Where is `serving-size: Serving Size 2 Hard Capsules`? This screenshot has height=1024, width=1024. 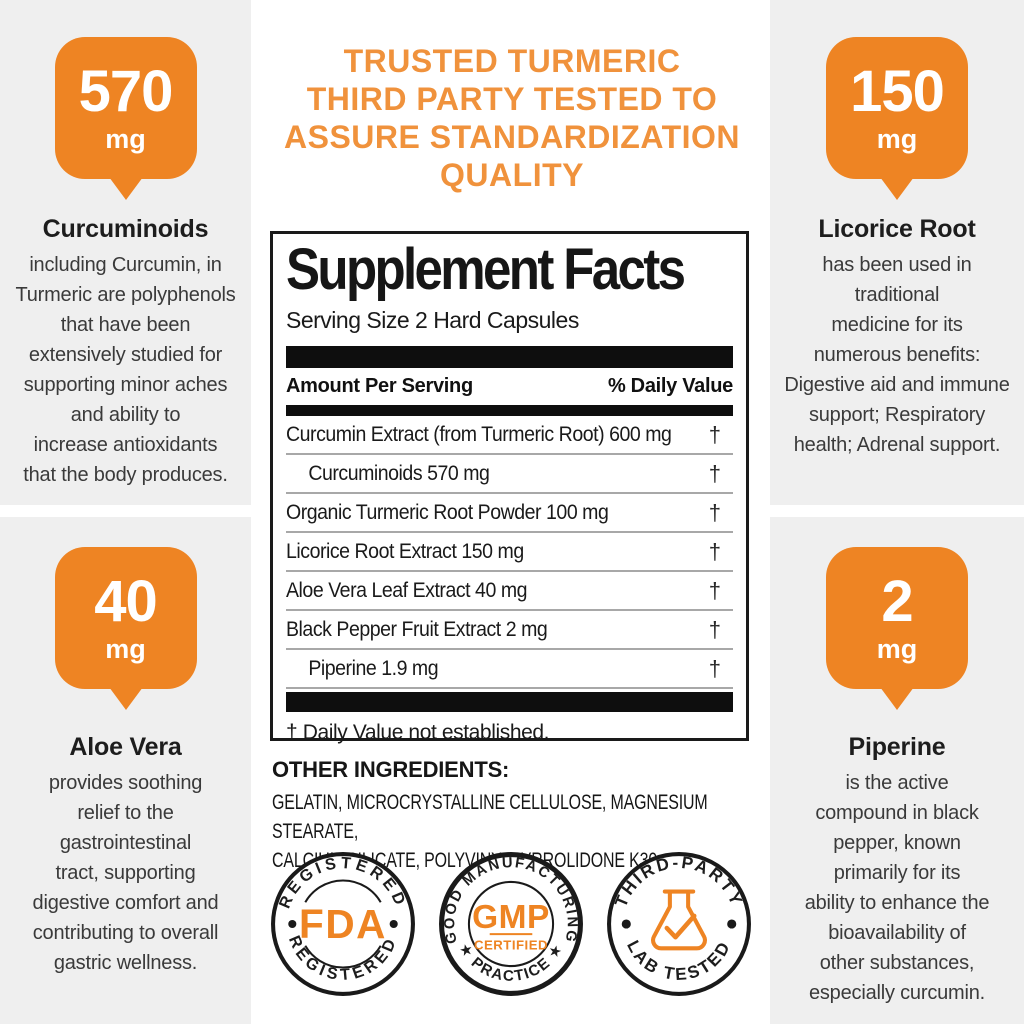 serving-size: Serving Size 2 Hard Capsules is located at coordinates (432, 320).